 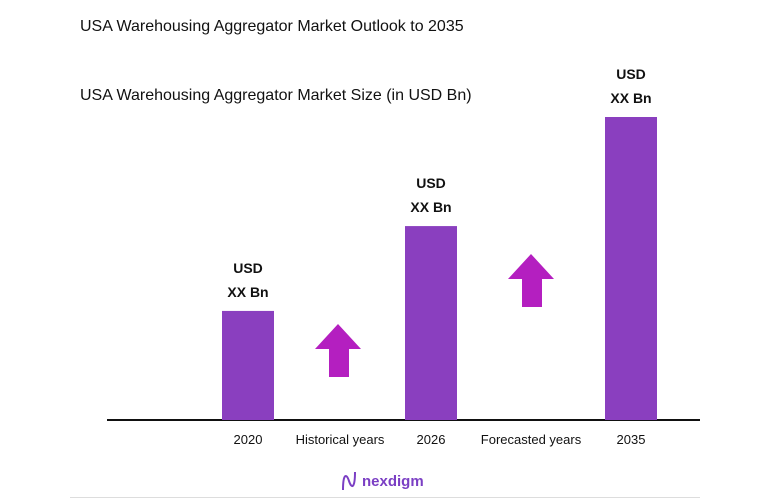 What do you see at coordinates (247, 292) in the screenshot?
I see `data-label-2020: XX Bn` at bounding box center [247, 292].